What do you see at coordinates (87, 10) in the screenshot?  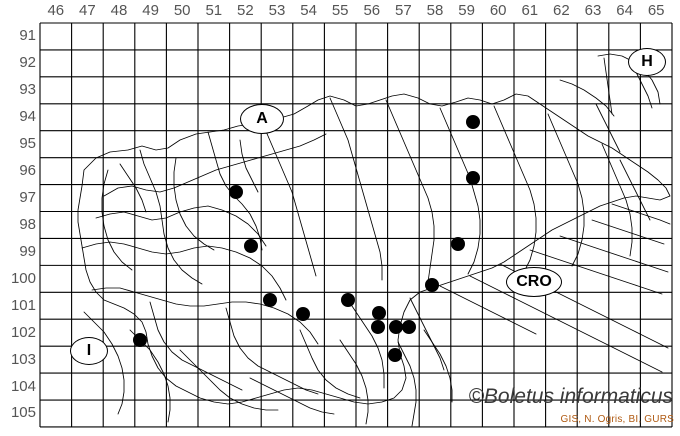 I see `column-label: 47` at bounding box center [87, 10].